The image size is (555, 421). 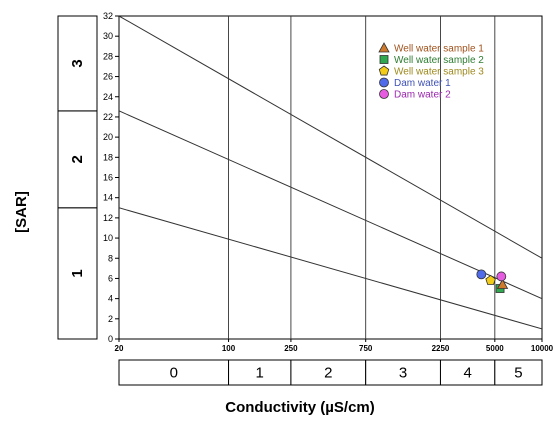 What do you see at coordinates (21, 212) in the screenshot?
I see `y-axis-label: [SAR]` at bounding box center [21, 212].